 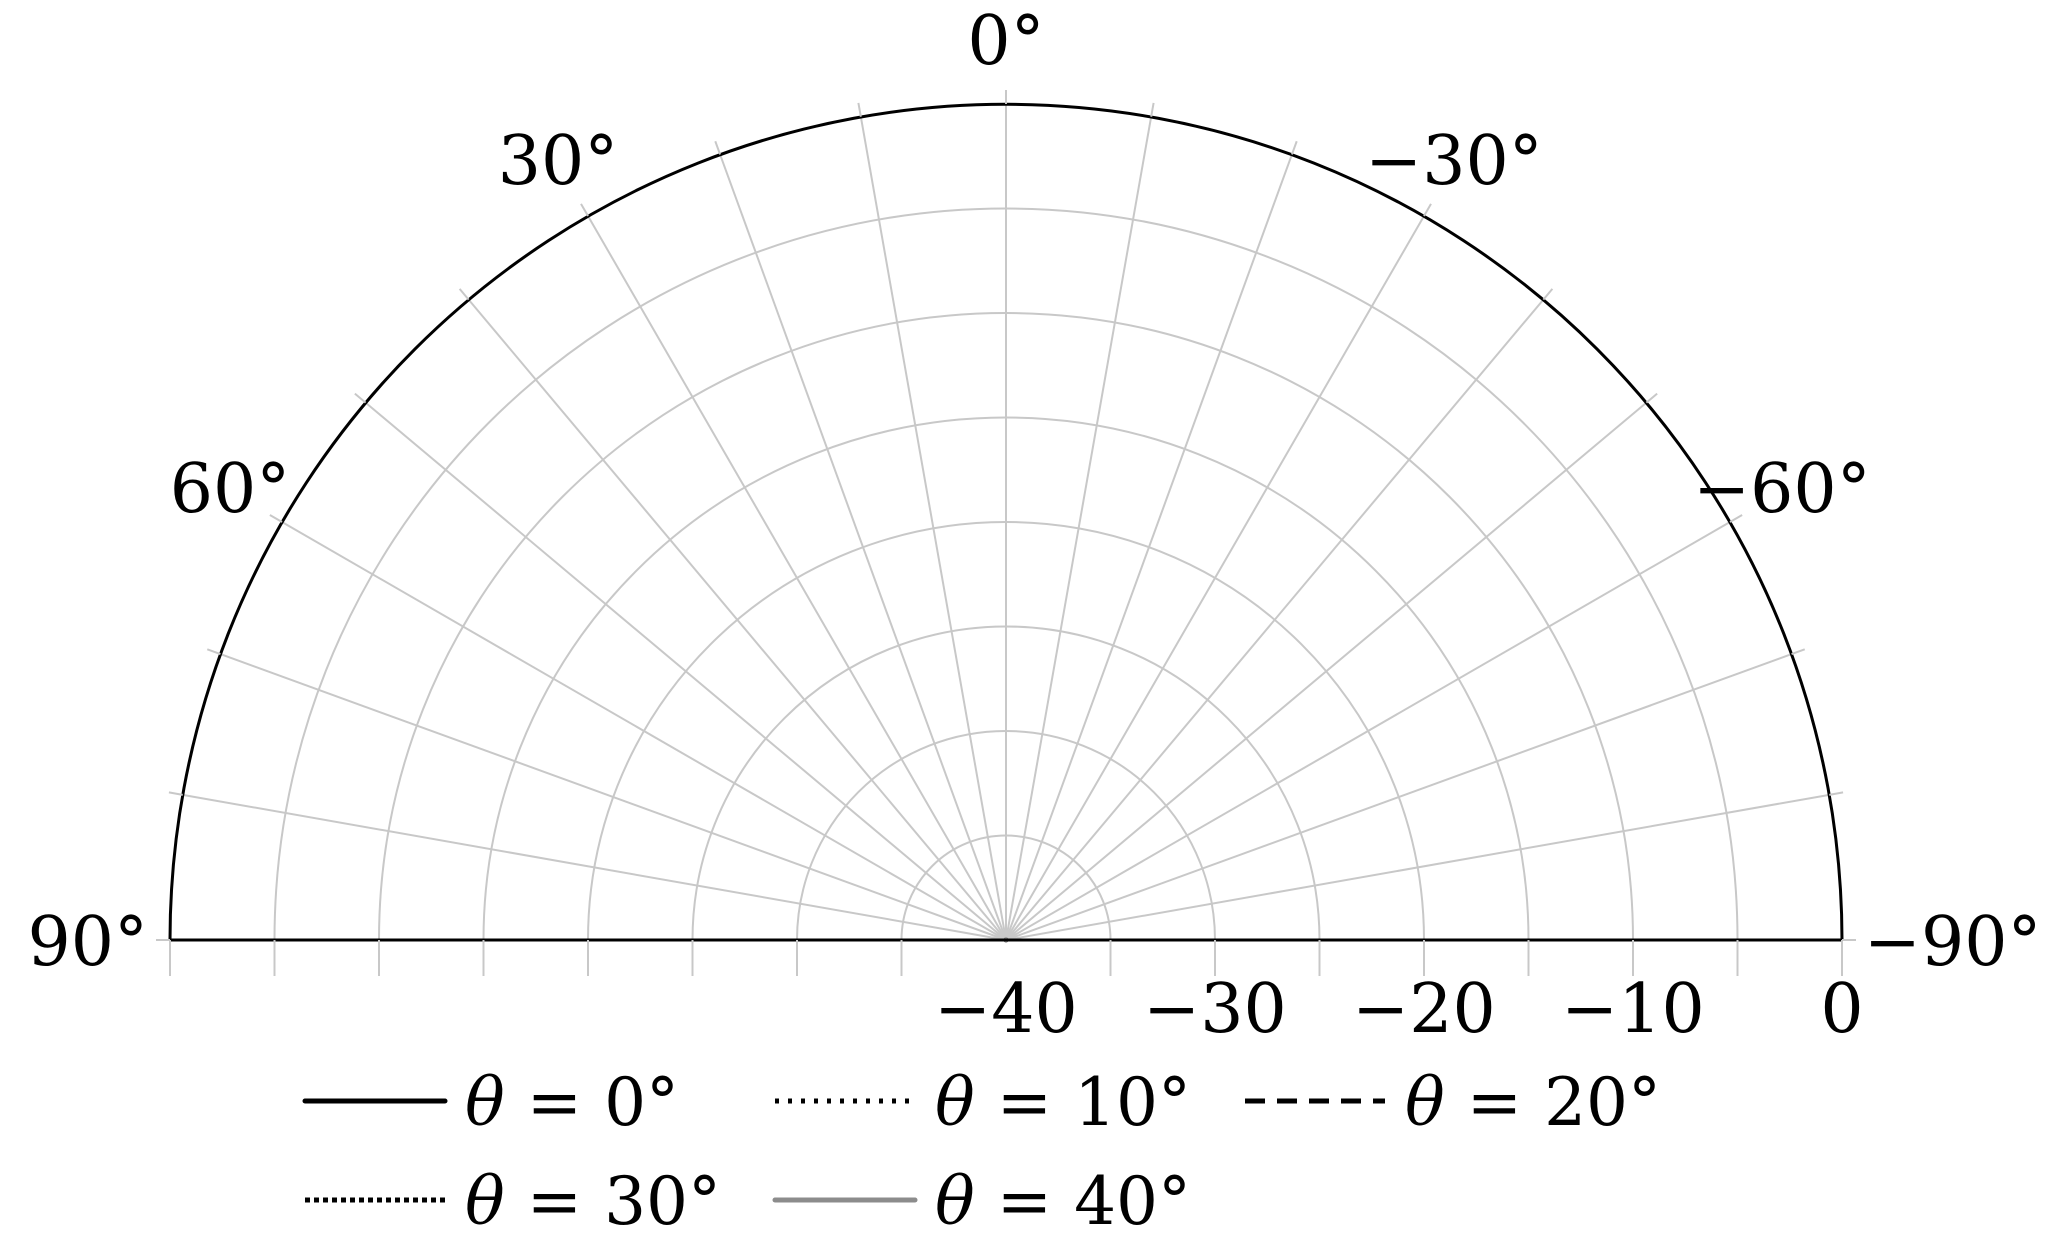 What do you see at coordinates (1063, 1201) in the screenshot?
I see `legend-label: θ = 40°` at bounding box center [1063, 1201].